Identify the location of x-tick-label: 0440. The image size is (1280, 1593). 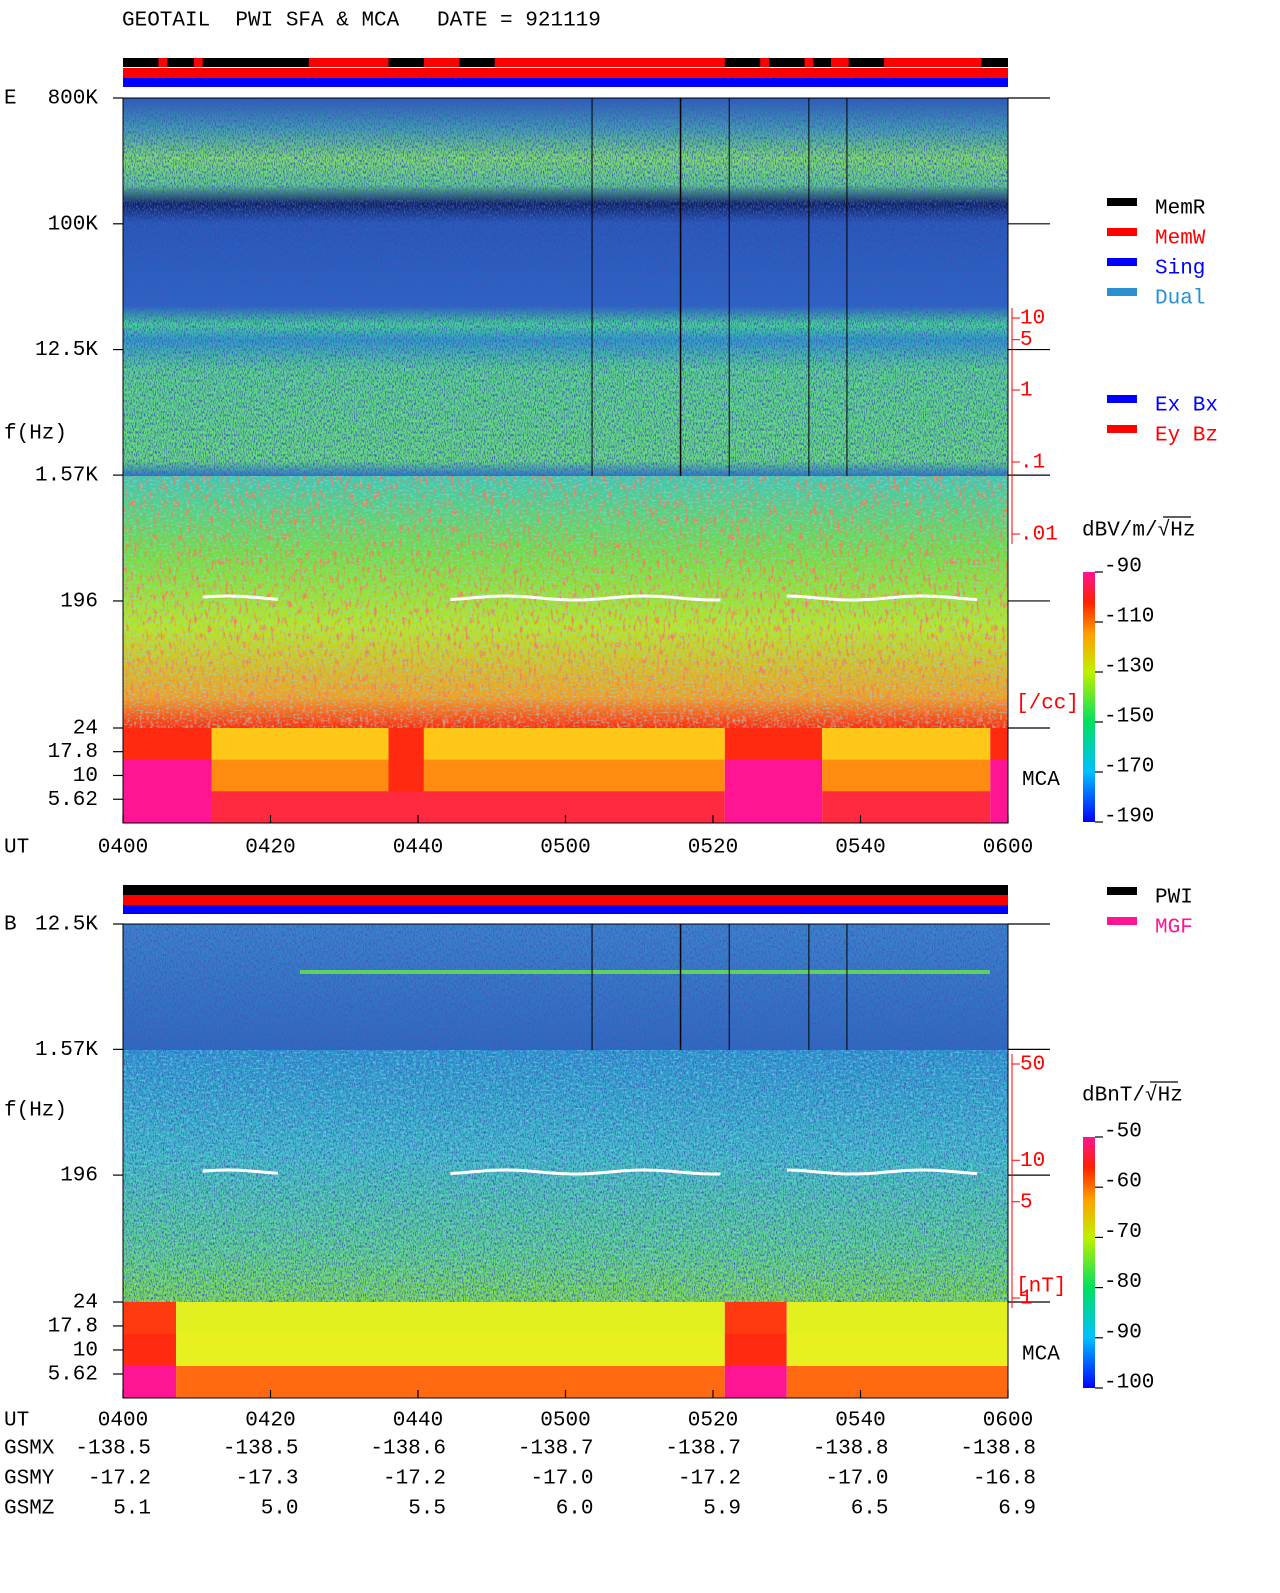
(418, 1421).